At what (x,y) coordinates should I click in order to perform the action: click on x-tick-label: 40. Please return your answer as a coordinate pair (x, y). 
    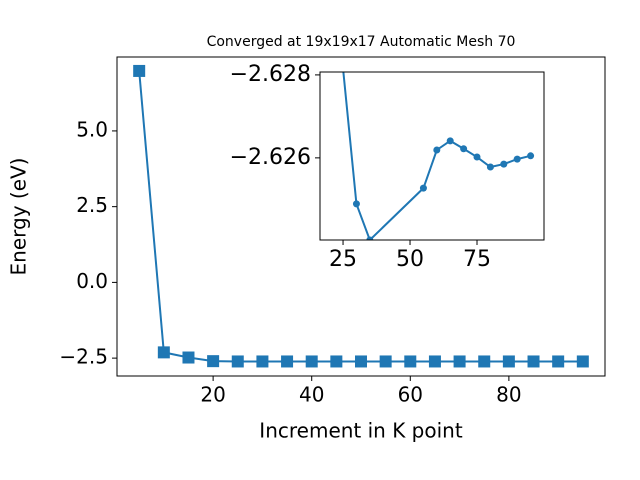
    Looking at the image, I should click on (311, 395).